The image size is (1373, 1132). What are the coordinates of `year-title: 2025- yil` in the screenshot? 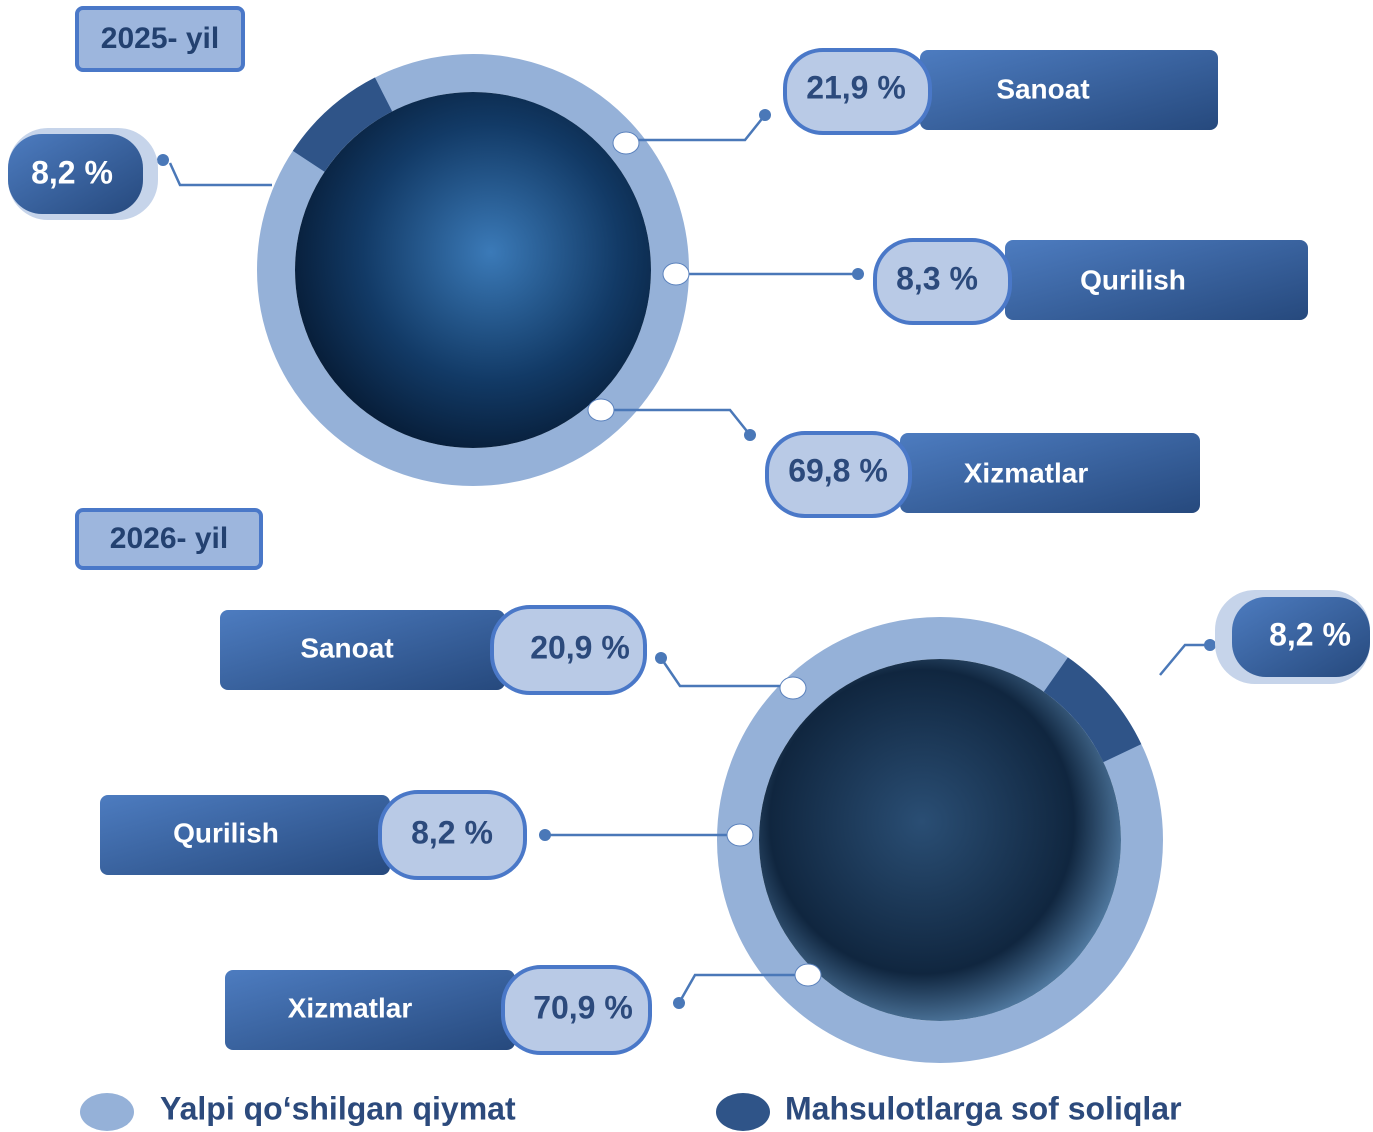 It's located at (160, 38).